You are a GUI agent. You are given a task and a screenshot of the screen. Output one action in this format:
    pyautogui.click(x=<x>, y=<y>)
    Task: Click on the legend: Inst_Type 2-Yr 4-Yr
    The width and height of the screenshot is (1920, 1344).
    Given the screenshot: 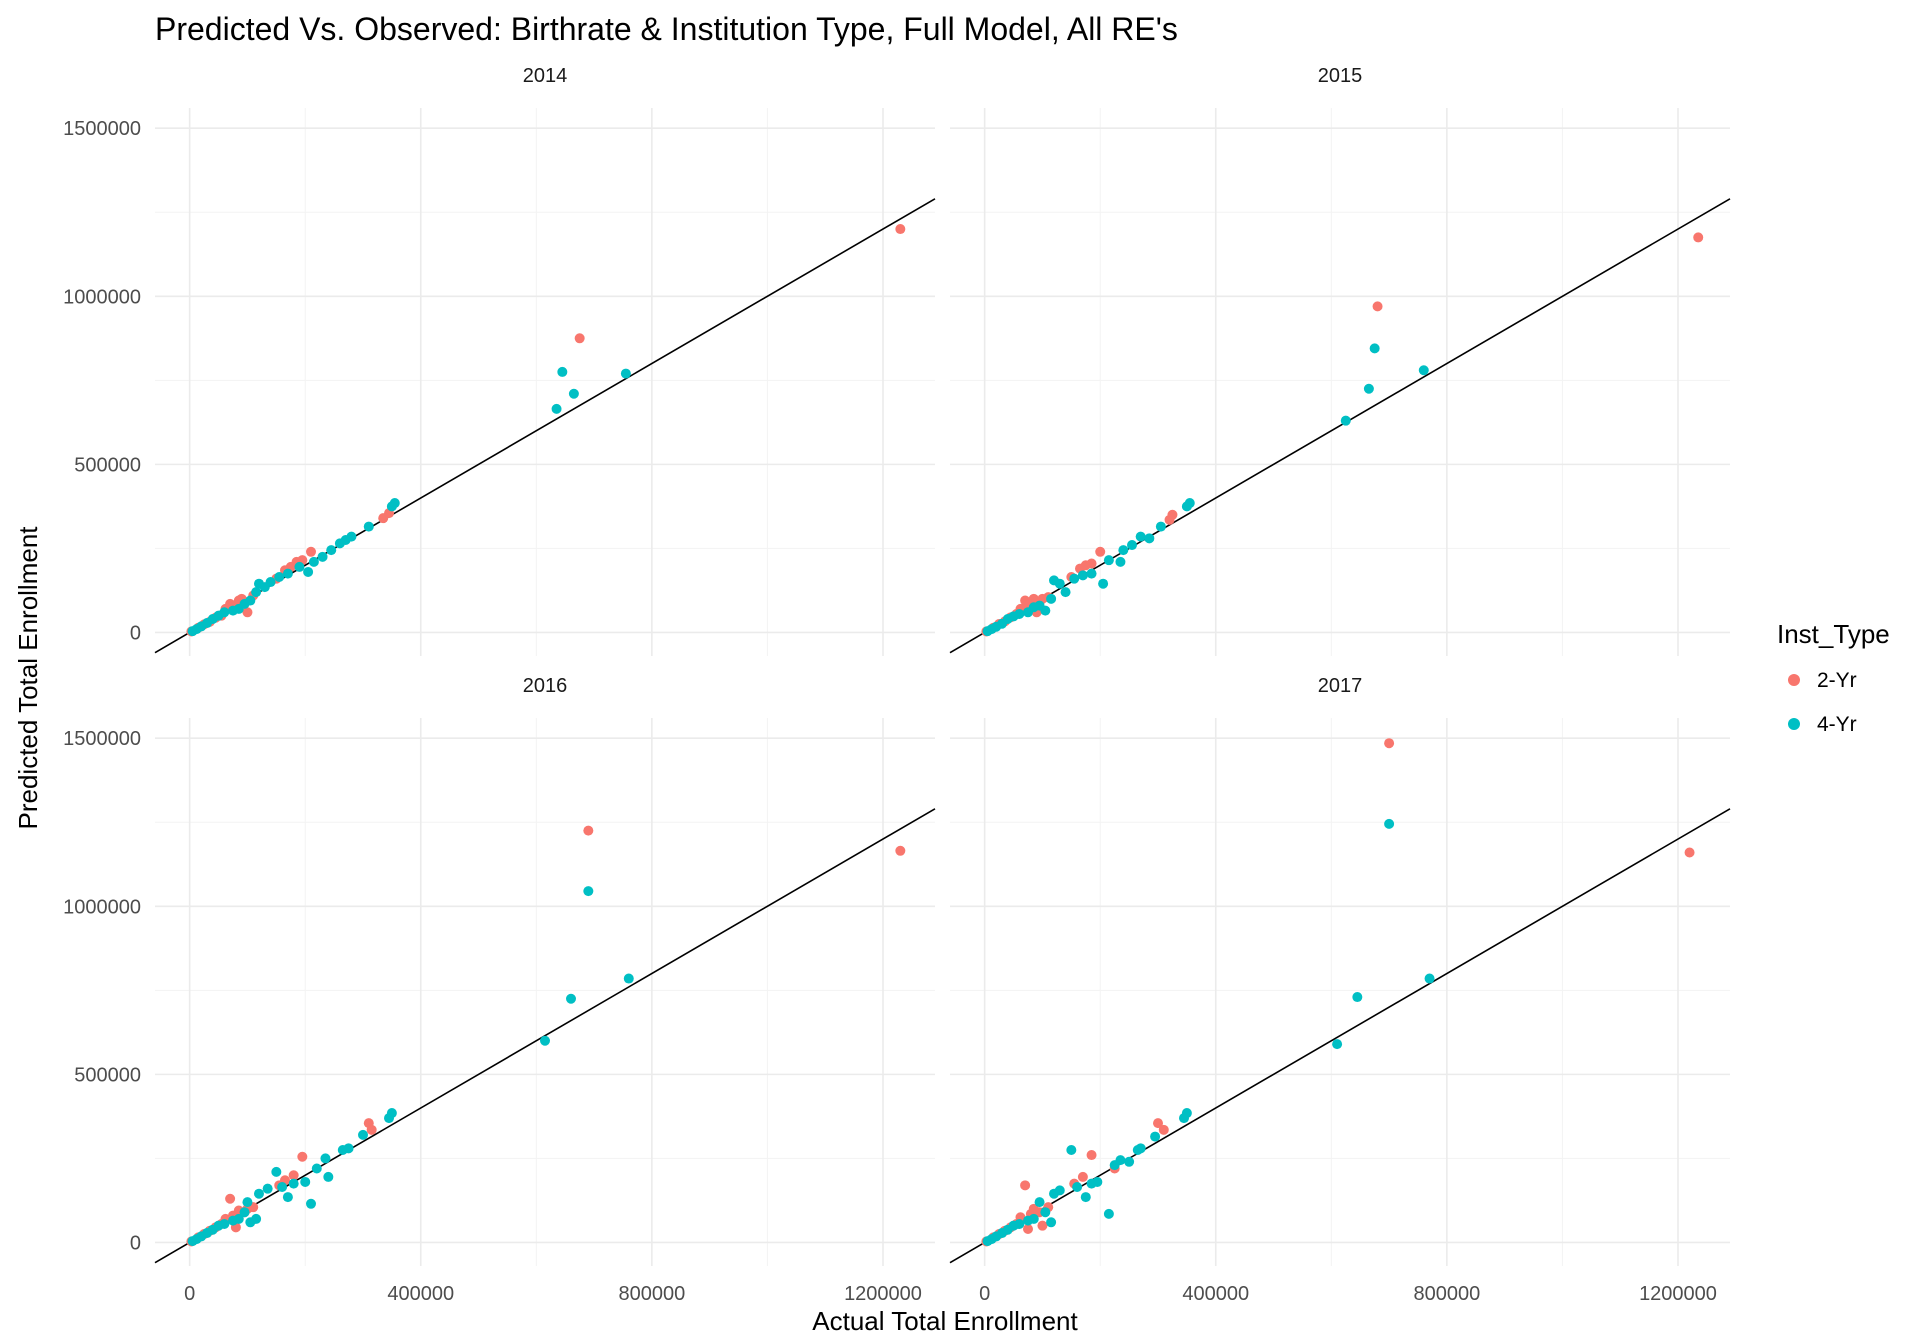 What is the action you would take?
    pyautogui.click(x=1833, y=677)
    